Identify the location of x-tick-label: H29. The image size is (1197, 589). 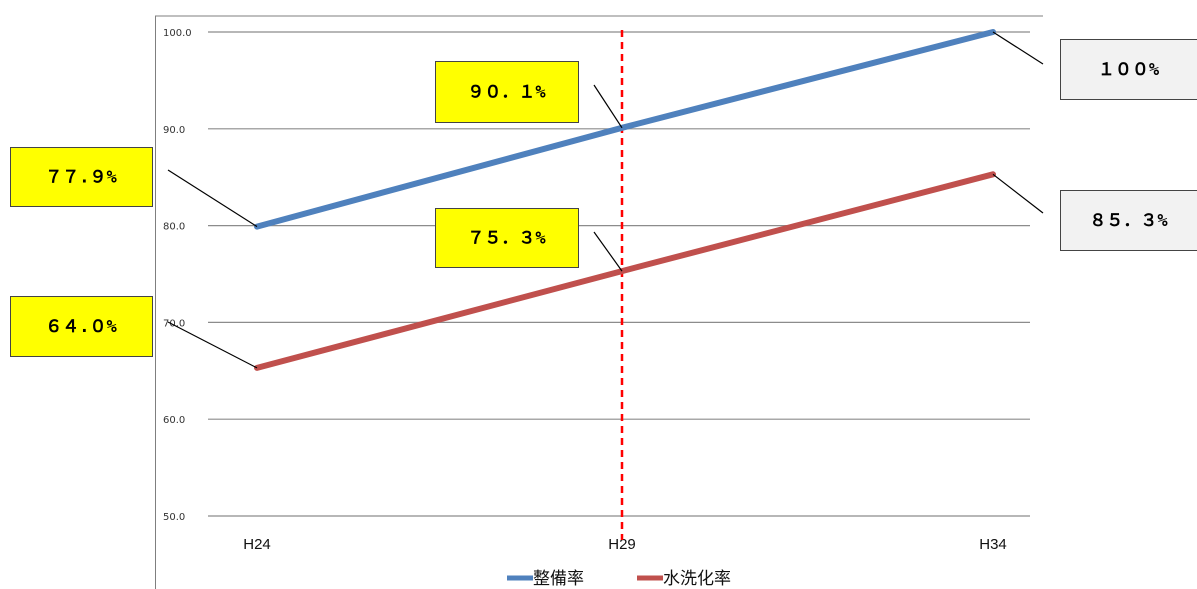
(622, 544).